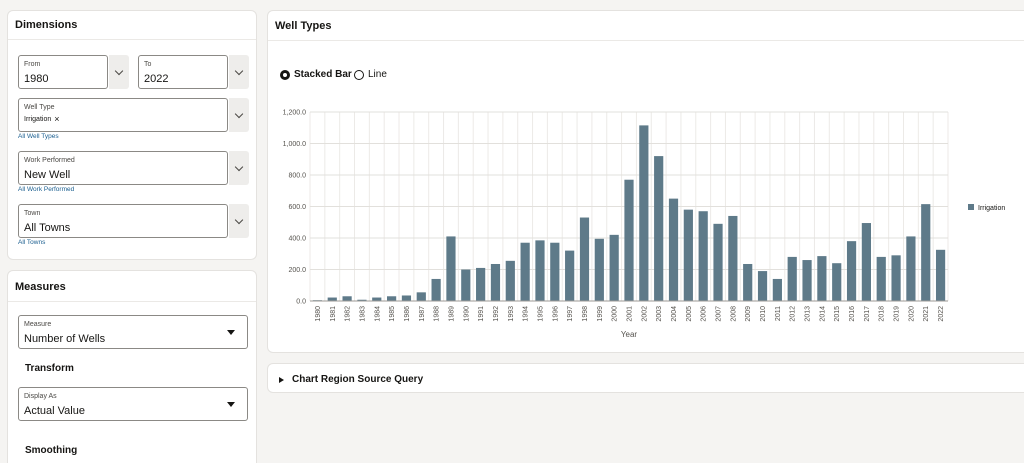 Image resolution: width=1024 pixels, height=463 pixels. What do you see at coordinates (303, 26) in the screenshot?
I see `well-types-title: Well Types` at bounding box center [303, 26].